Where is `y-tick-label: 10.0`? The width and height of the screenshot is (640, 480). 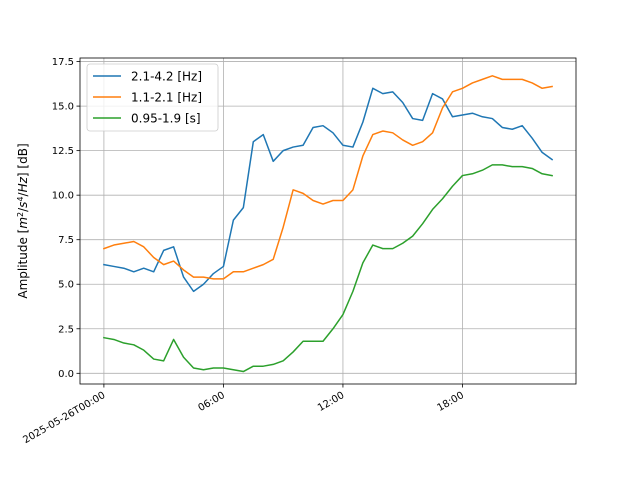 y-tick-label: 10.0 is located at coordinates (63, 196).